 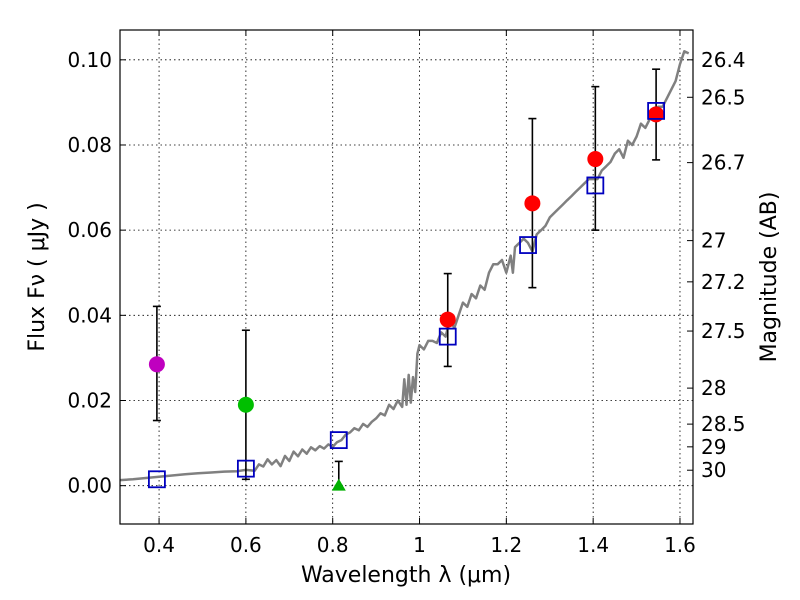 I want to click on x-tick-label: 1.2, so click(x=506, y=545).